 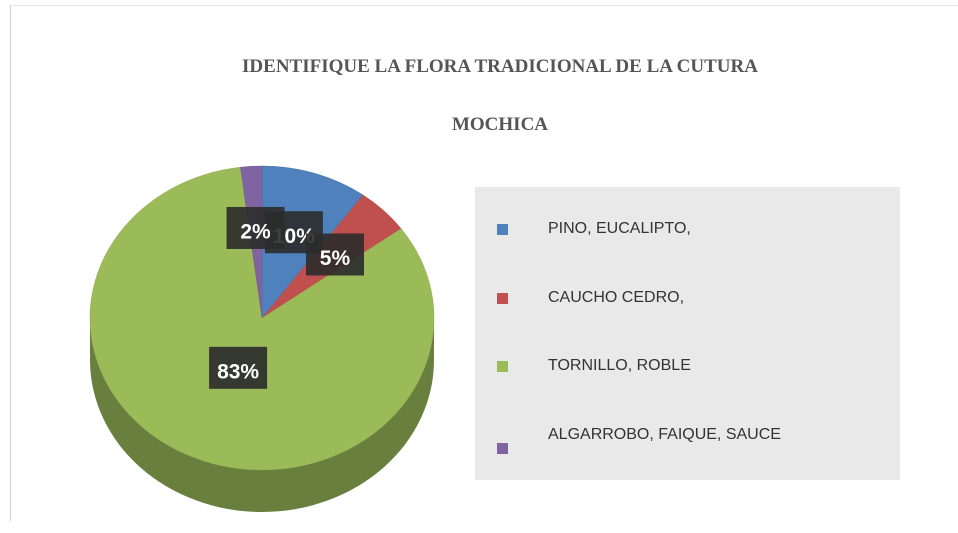 What do you see at coordinates (335, 258) in the screenshot?
I see `data-label: 5%` at bounding box center [335, 258].